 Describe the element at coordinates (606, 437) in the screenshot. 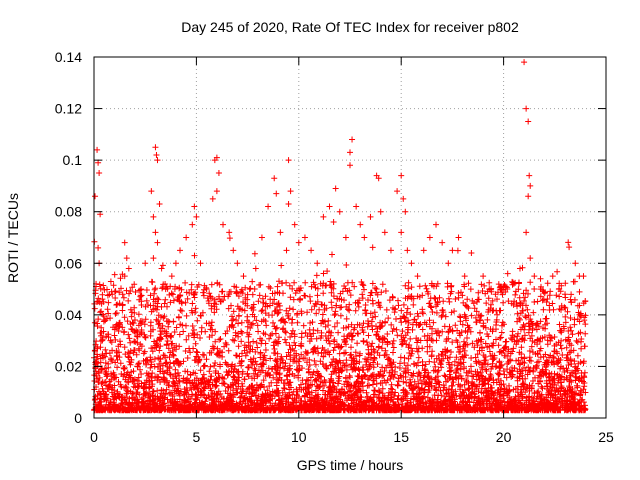

I see `x-tick-label: 25` at that location.